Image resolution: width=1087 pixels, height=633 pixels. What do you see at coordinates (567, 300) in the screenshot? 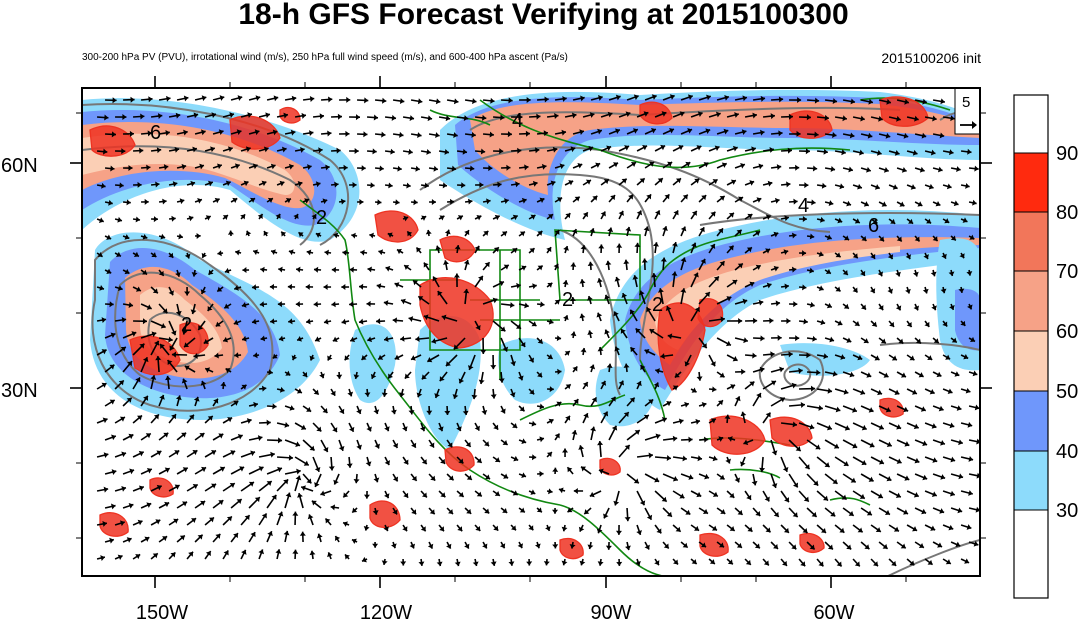
I see `pv-label-2-plains: 2` at bounding box center [567, 300].